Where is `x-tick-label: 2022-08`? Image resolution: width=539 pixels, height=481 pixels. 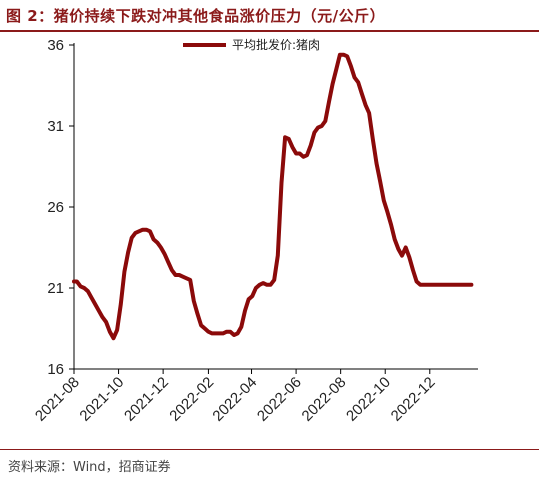
x-tick-label: 2022-08 is located at coordinates (324, 399).